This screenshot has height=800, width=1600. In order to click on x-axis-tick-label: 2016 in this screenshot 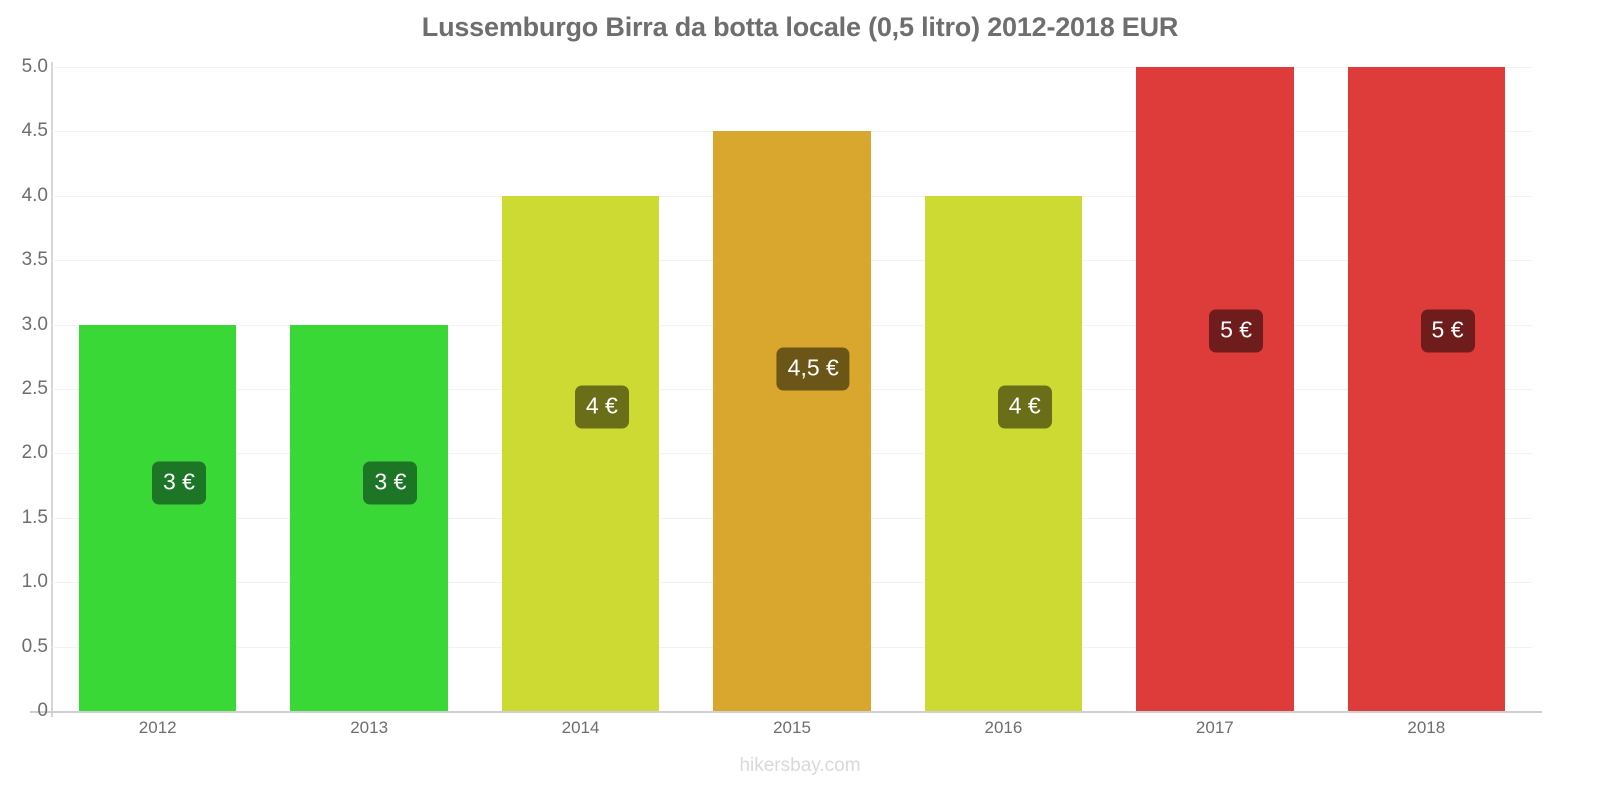, I will do `click(1003, 727)`.